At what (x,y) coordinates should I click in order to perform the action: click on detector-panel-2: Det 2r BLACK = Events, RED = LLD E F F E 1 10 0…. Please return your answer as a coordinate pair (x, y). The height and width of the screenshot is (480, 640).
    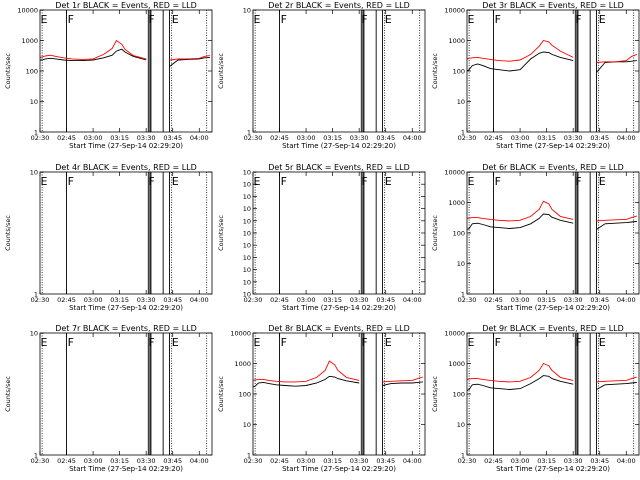
    Looking at the image, I should click on (321, 75).